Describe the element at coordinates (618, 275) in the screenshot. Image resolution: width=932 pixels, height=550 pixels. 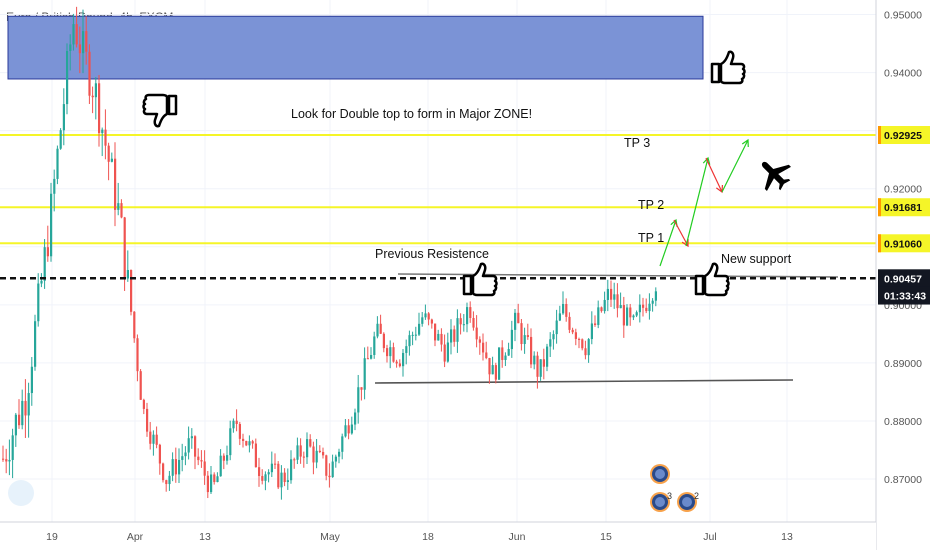
I see `previous-resistance-line` at that location.